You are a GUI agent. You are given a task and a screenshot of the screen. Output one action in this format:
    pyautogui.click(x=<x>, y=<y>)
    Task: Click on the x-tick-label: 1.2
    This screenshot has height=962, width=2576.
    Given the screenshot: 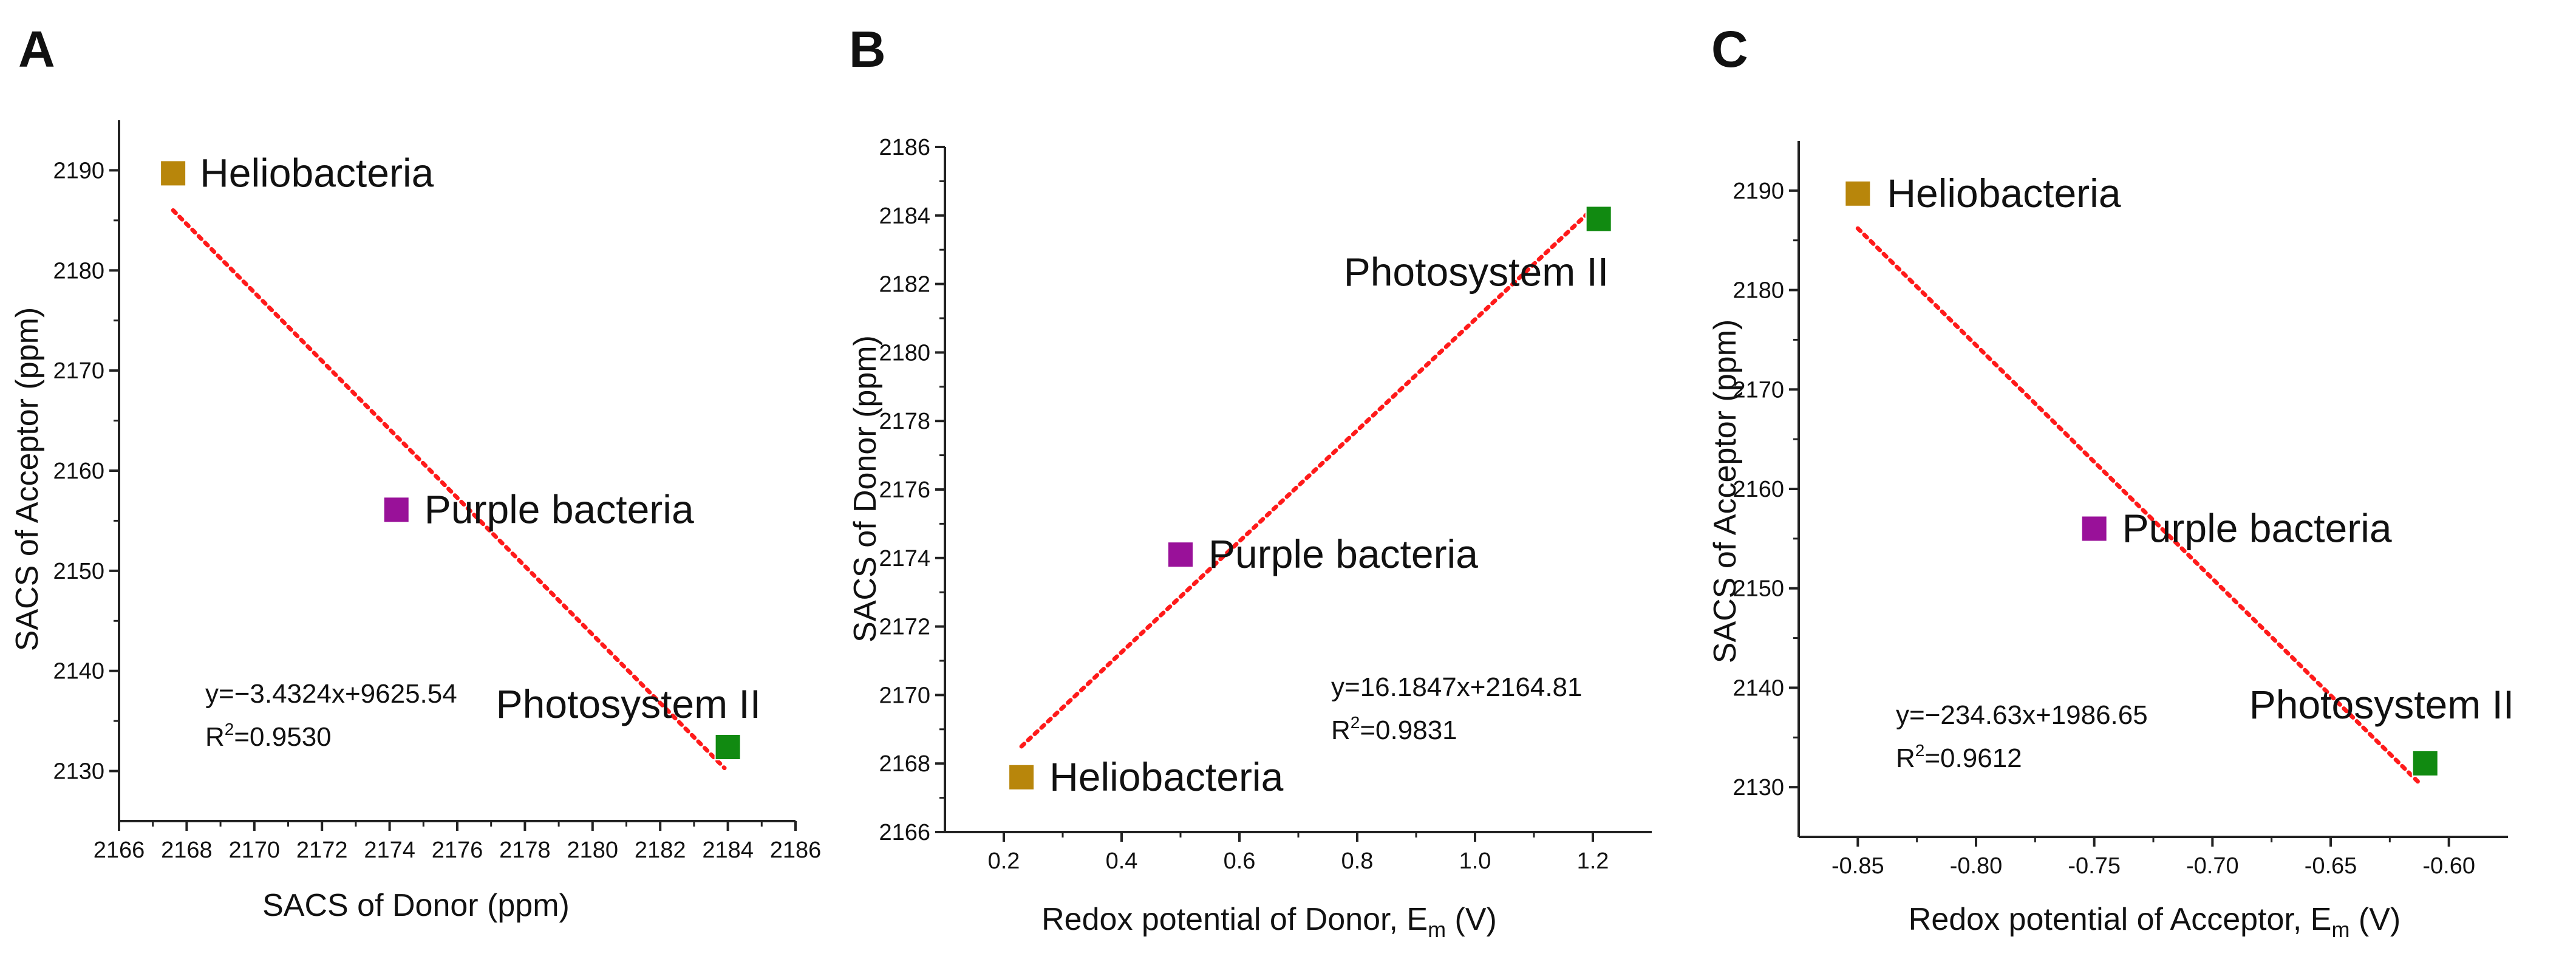 What is the action you would take?
    pyautogui.click(x=1593, y=861)
    